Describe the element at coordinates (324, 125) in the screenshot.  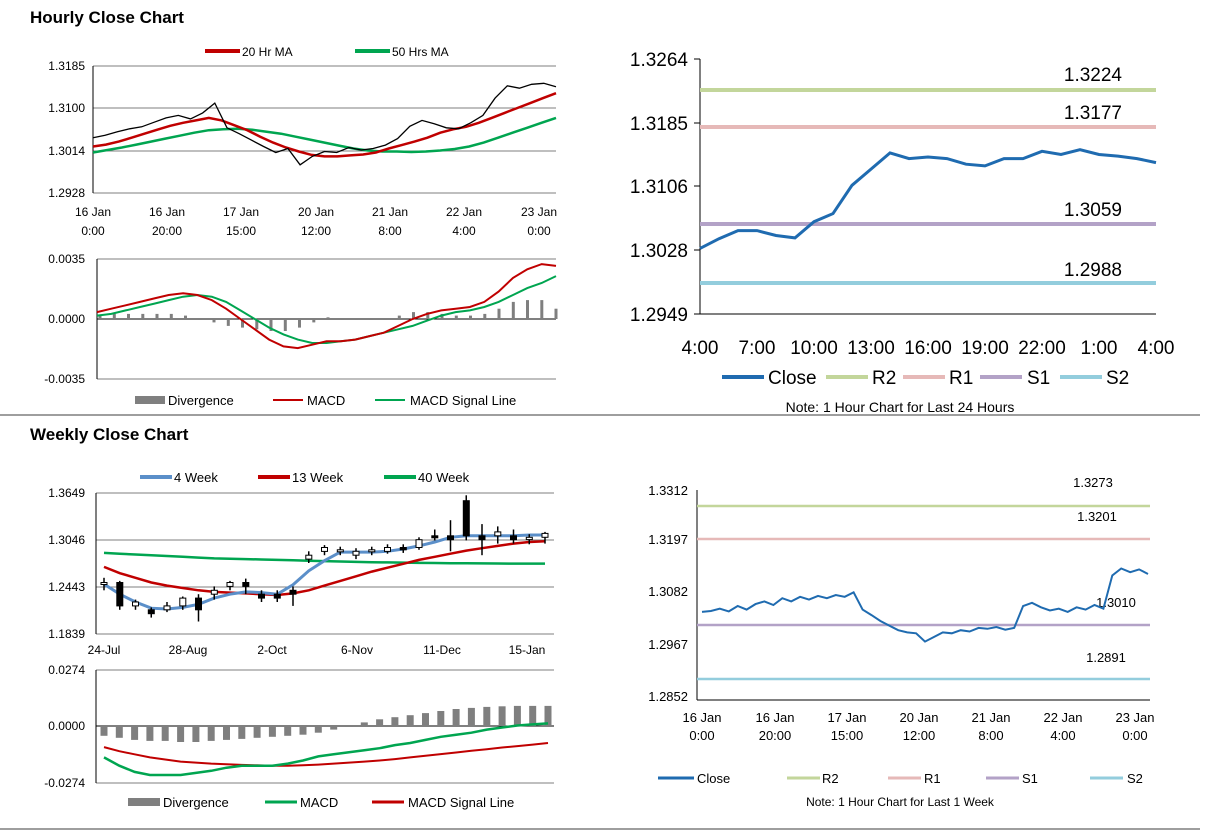
I see `hourly-20hr-ma-line` at that location.